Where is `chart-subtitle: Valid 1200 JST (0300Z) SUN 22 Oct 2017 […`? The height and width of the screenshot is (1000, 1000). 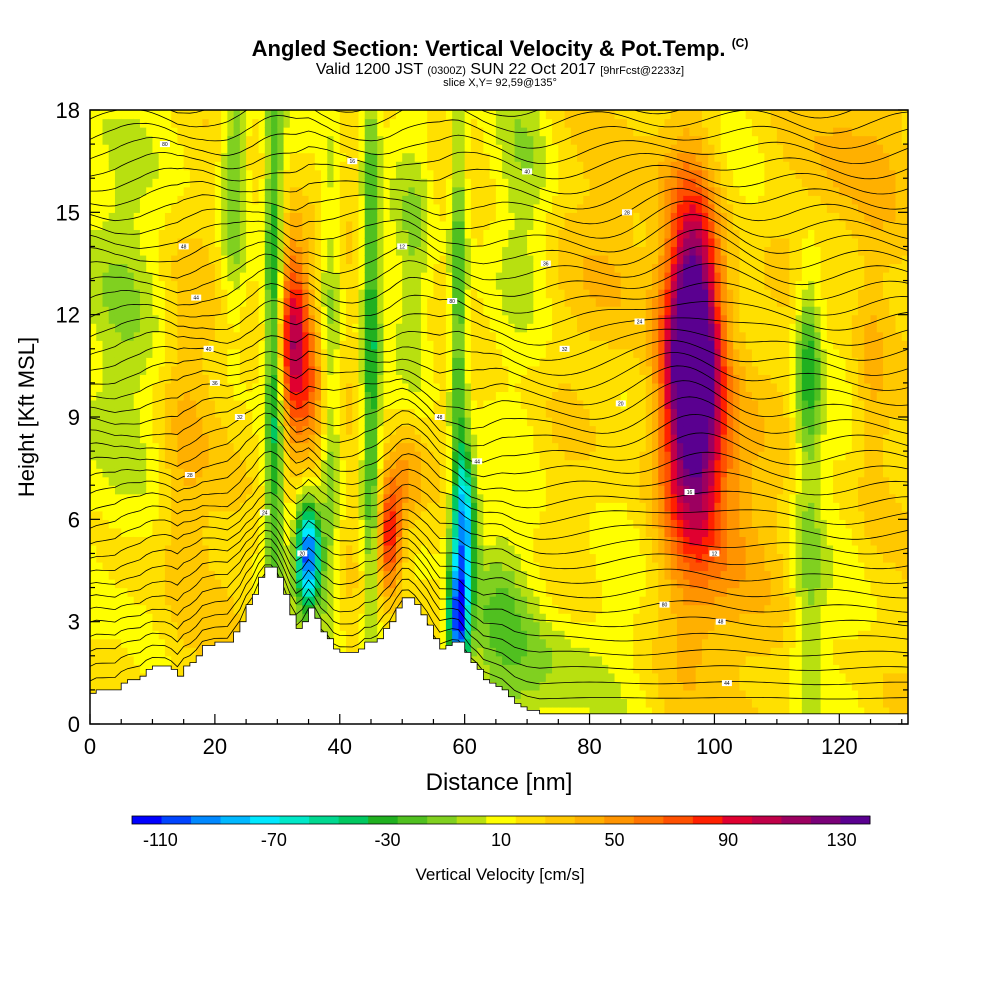 chart-subtitle: Valid 1200 JST (0300Z) SUN 22 Oct 2017 [… is located at coordinates (500, 69).